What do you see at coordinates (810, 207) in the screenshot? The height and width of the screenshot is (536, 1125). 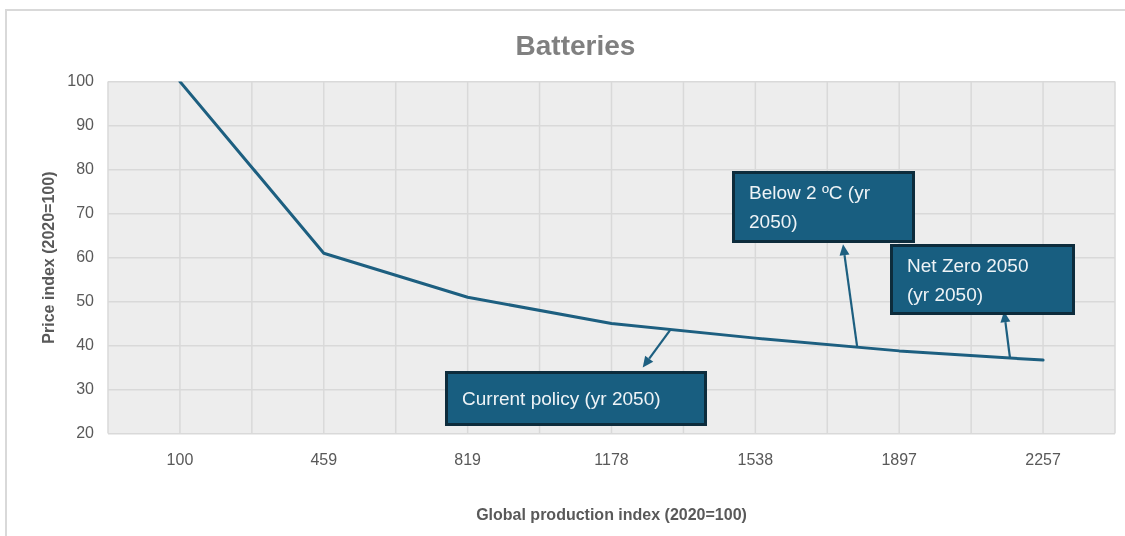 I see `annotation: Below 2 ºC (yr 2050)` at bounding box center [810, 207].